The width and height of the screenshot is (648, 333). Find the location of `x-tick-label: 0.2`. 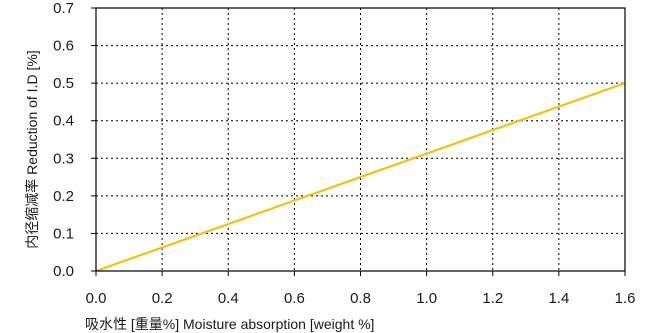

x-tick-label: 0.2 is located at coordinates (162, 298).